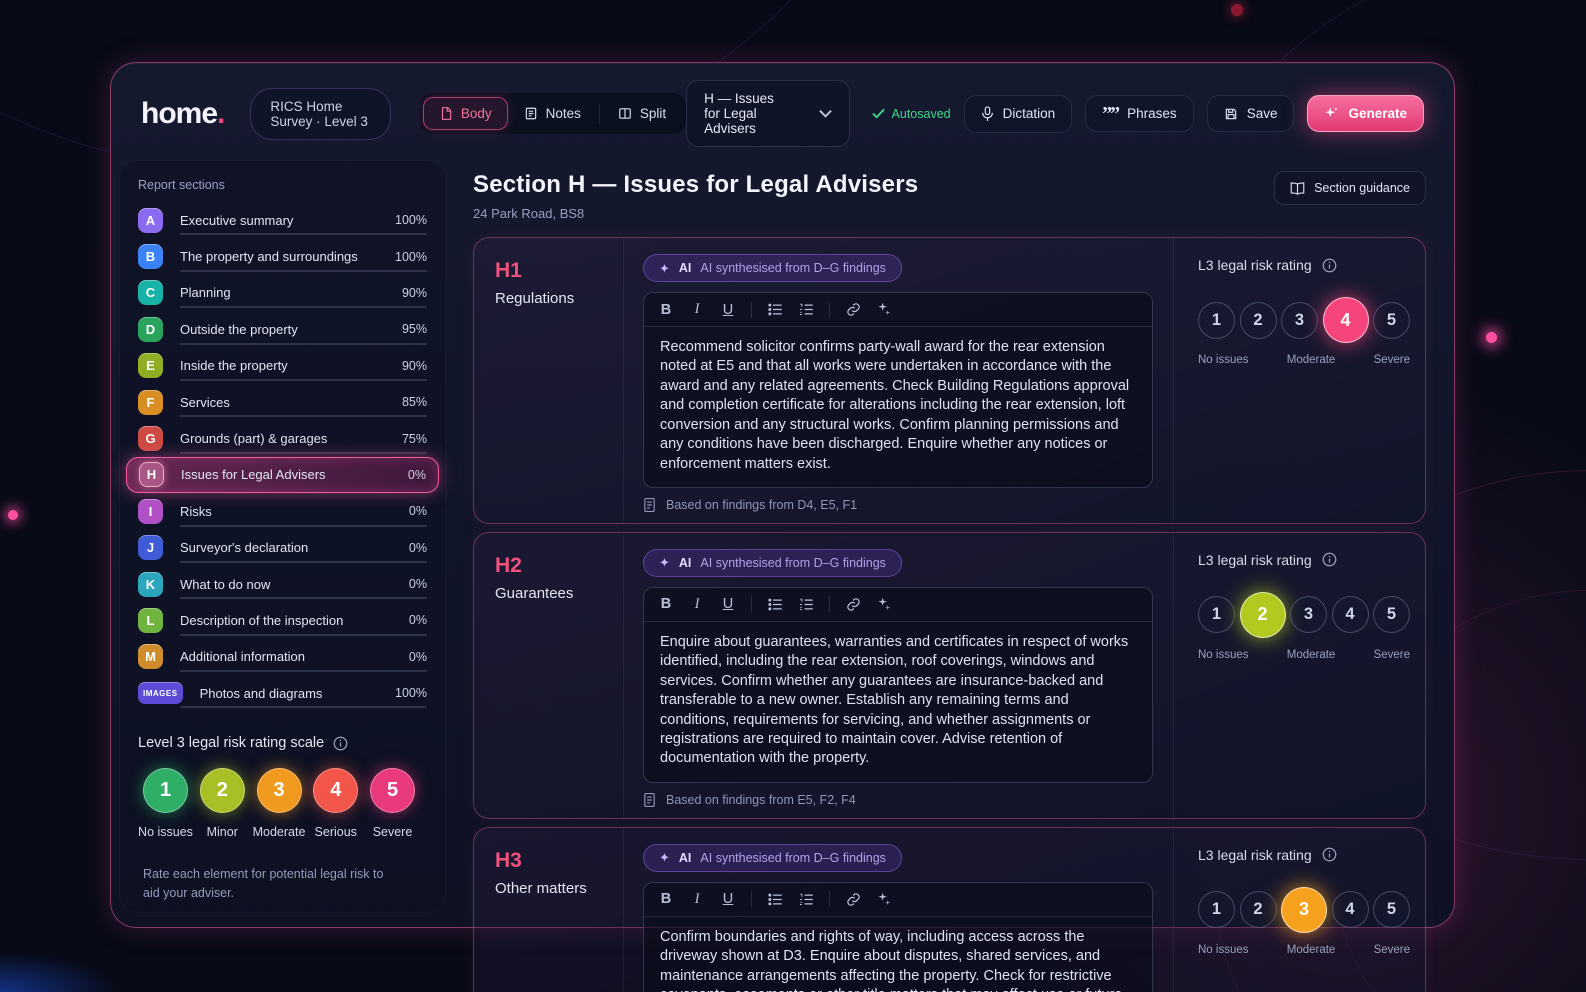  What do you see at coordinates (282, 402) in the screenshot?
I see `sidebar-section-item: F Services 85%` at bounding box center [282, 402].